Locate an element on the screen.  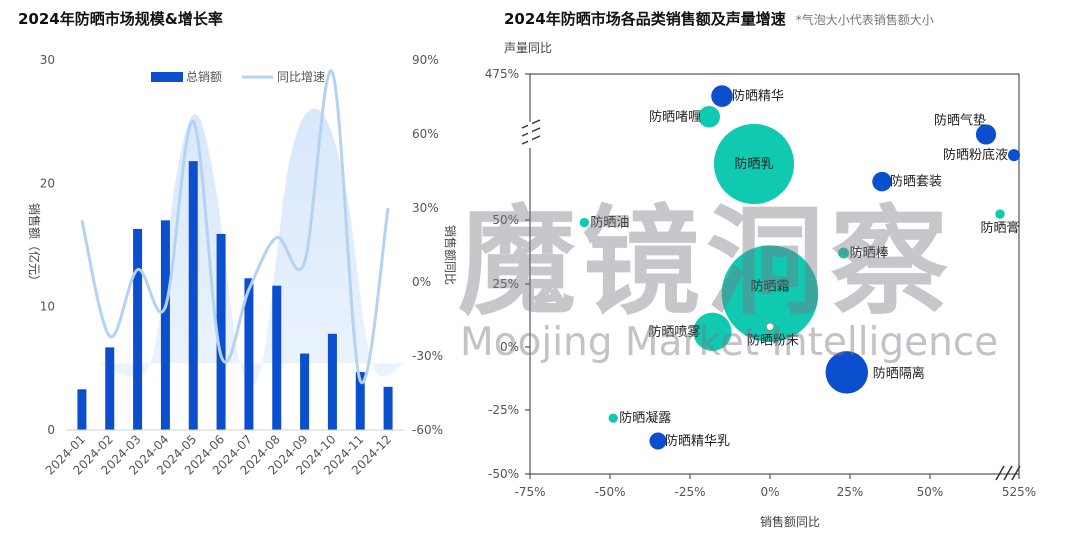
bubble-size-note: *气泡大小代表销售额大小 is located at coordinates (864, 20).